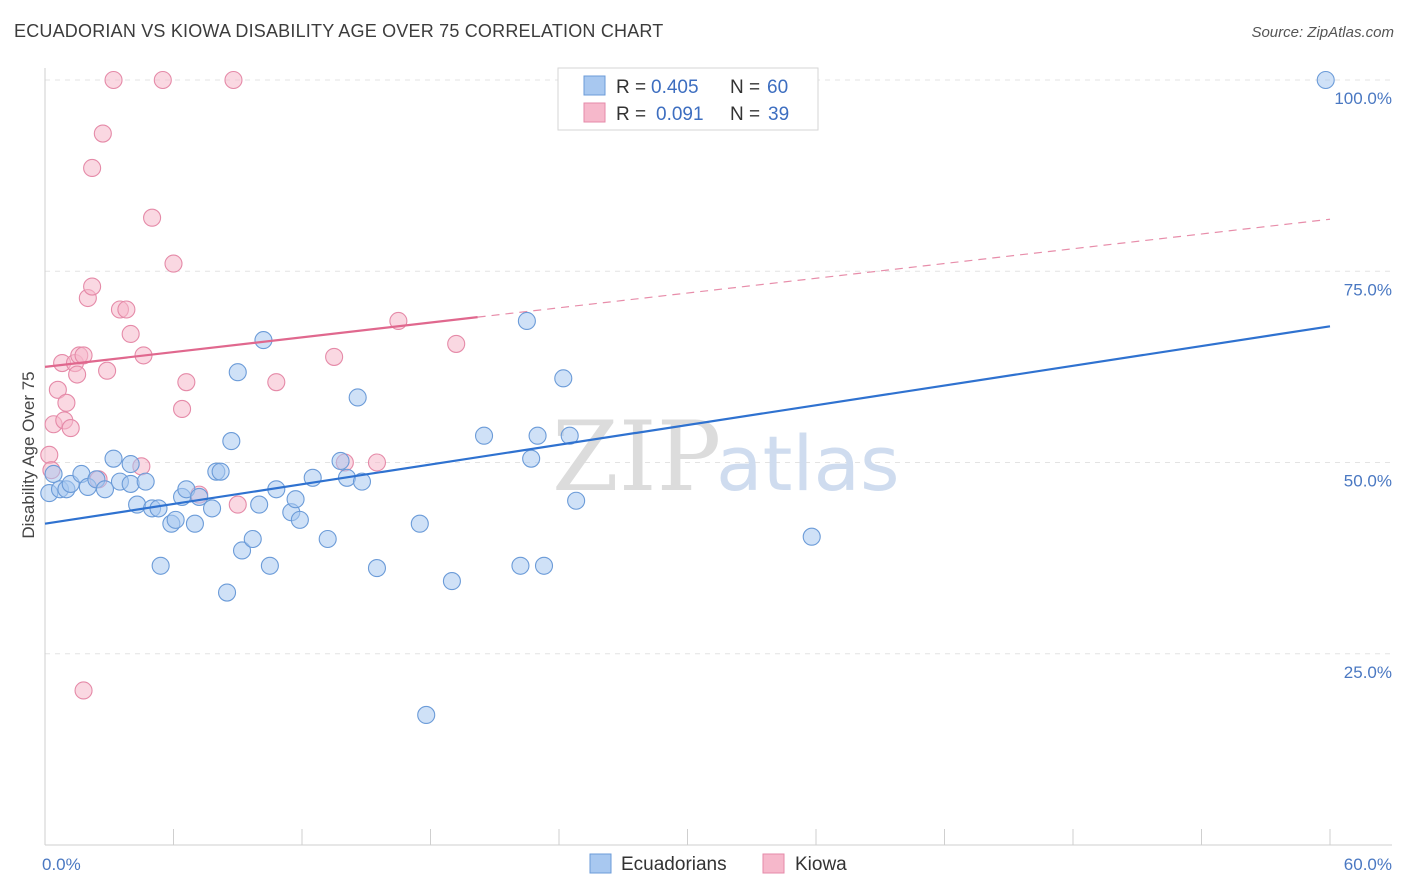 The width and height of the screenshot is (1406, 892). Describe the element at coordinates (28, 454) in the screenshot. I see `y-axis-label: Disability Age Over 75` at that location.